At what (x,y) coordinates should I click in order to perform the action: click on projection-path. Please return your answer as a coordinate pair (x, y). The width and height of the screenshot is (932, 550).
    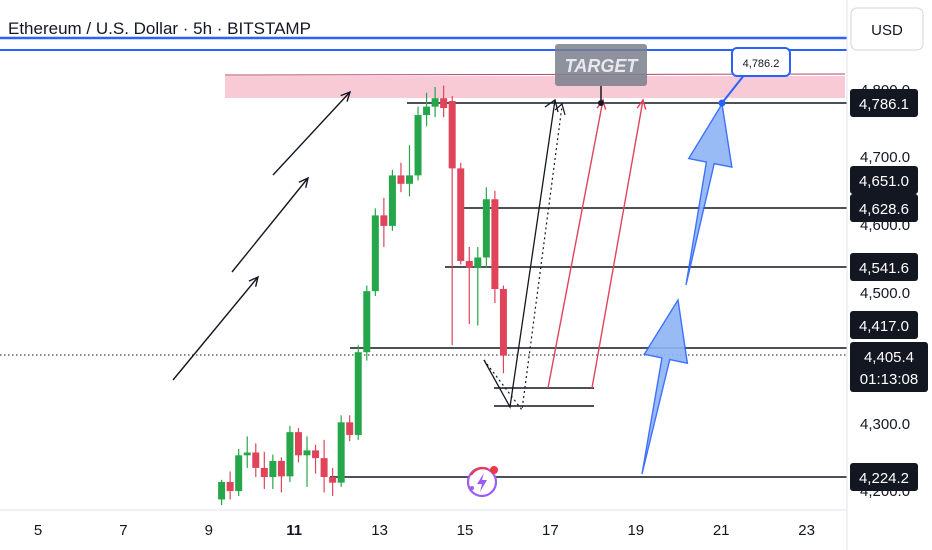
    Looking at the image, I should click on (519, 254).